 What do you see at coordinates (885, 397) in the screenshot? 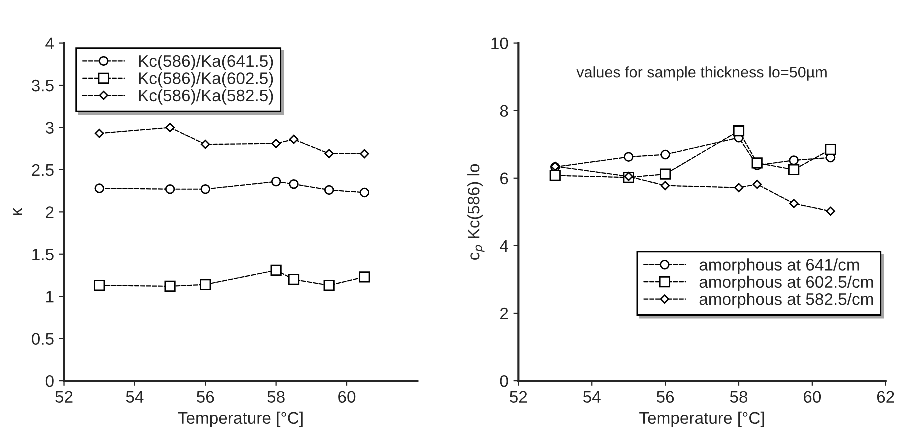
I see `x-tick-label: 62` at bounding box center [885, 397].